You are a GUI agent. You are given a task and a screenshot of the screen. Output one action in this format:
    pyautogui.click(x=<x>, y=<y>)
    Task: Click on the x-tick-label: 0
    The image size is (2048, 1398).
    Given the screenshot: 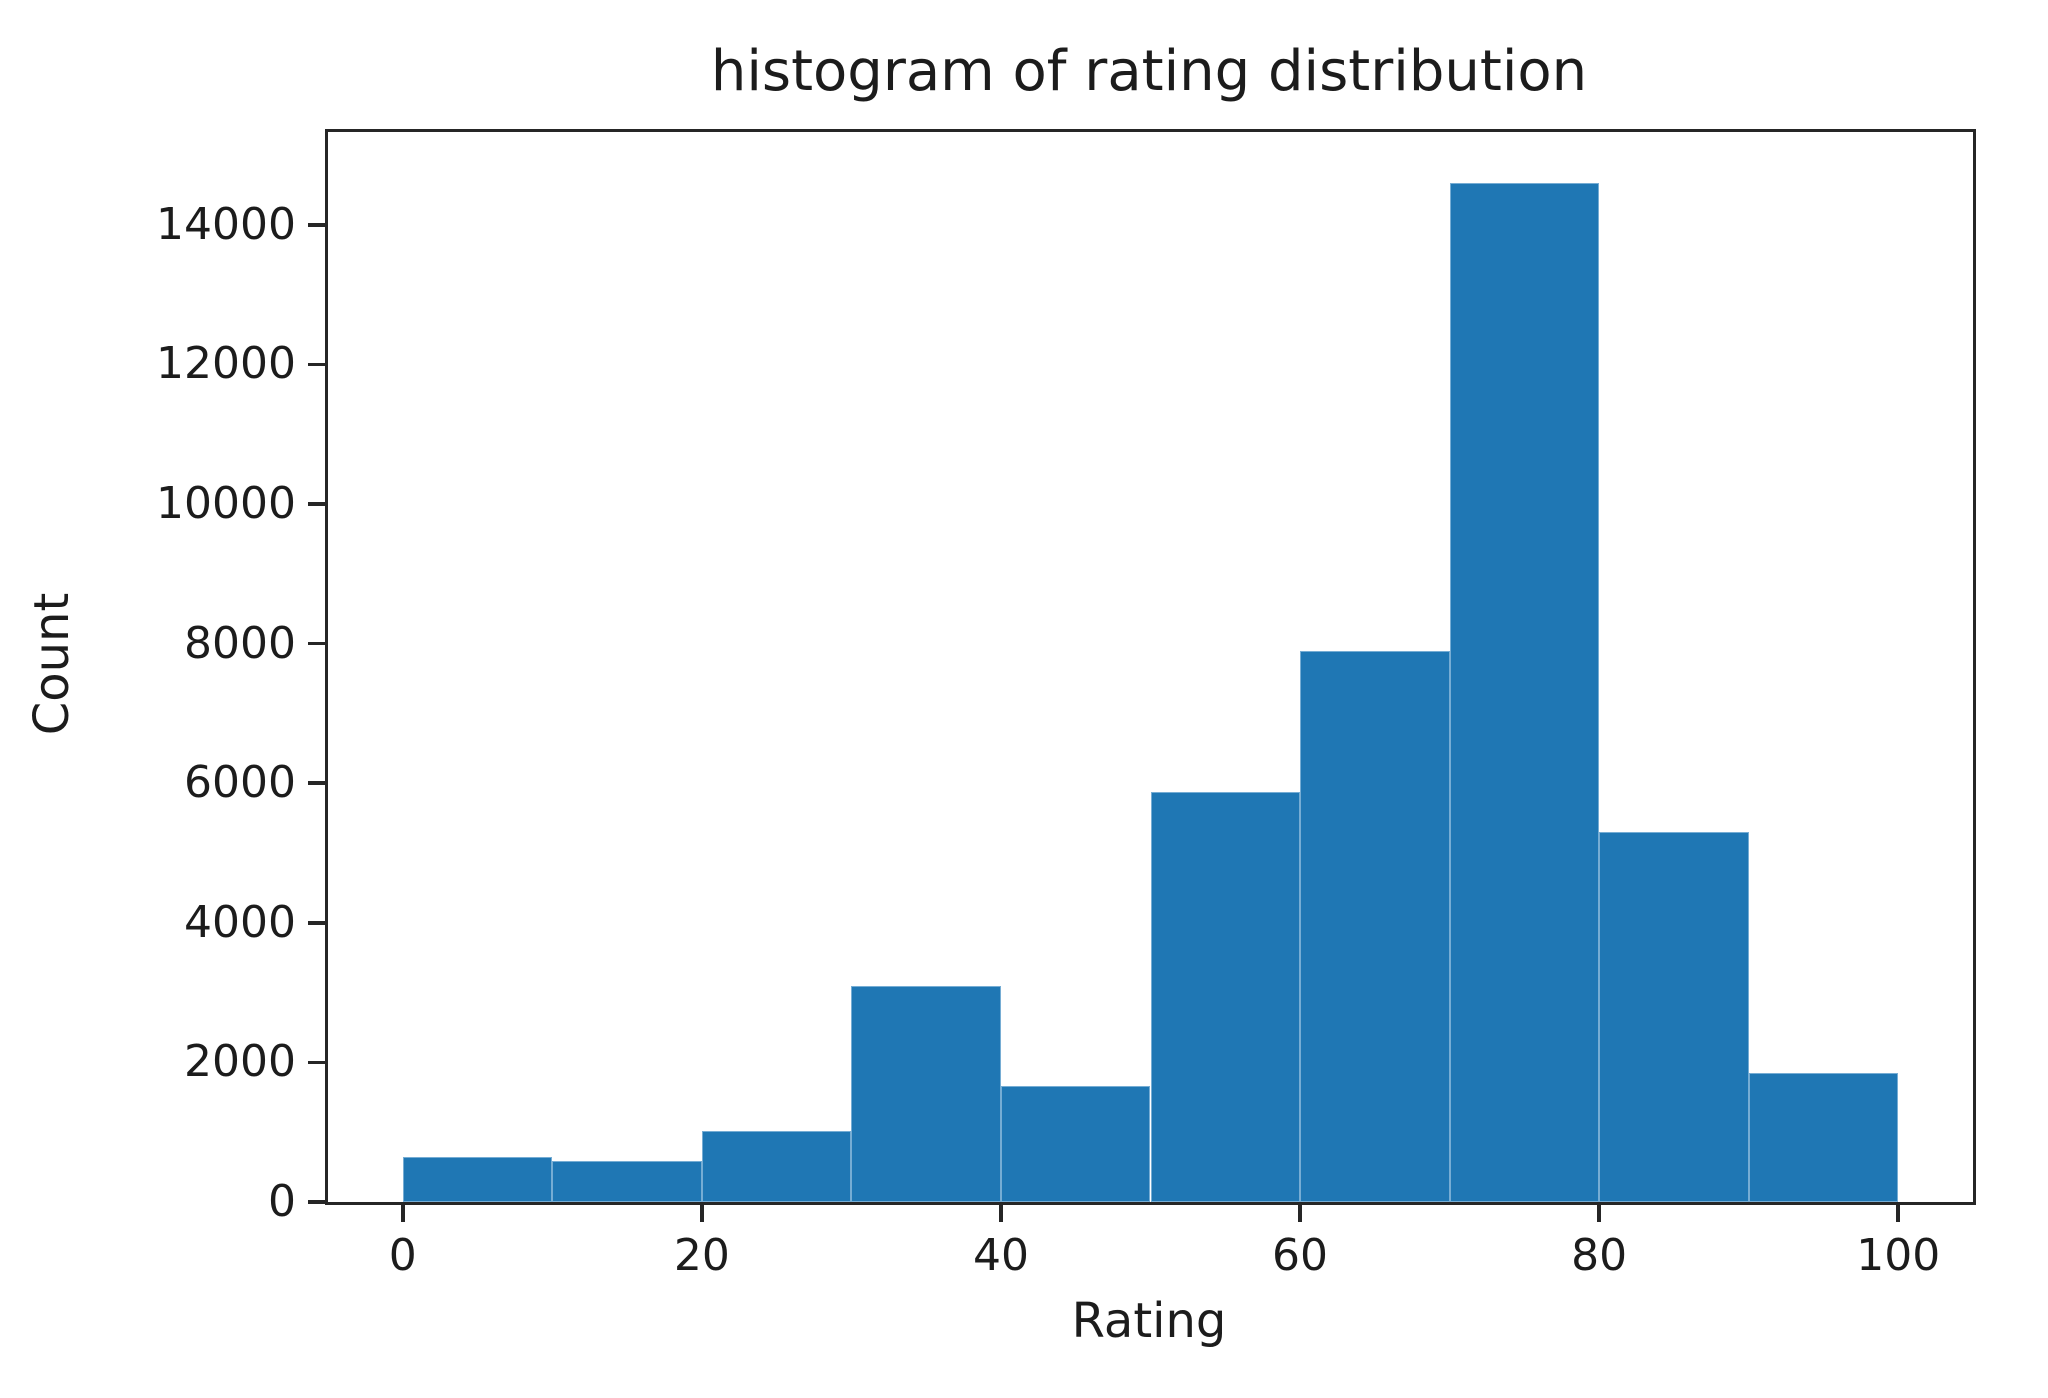 What is the action you would take?
    pyautogui.click(x=402, y=1255)
    